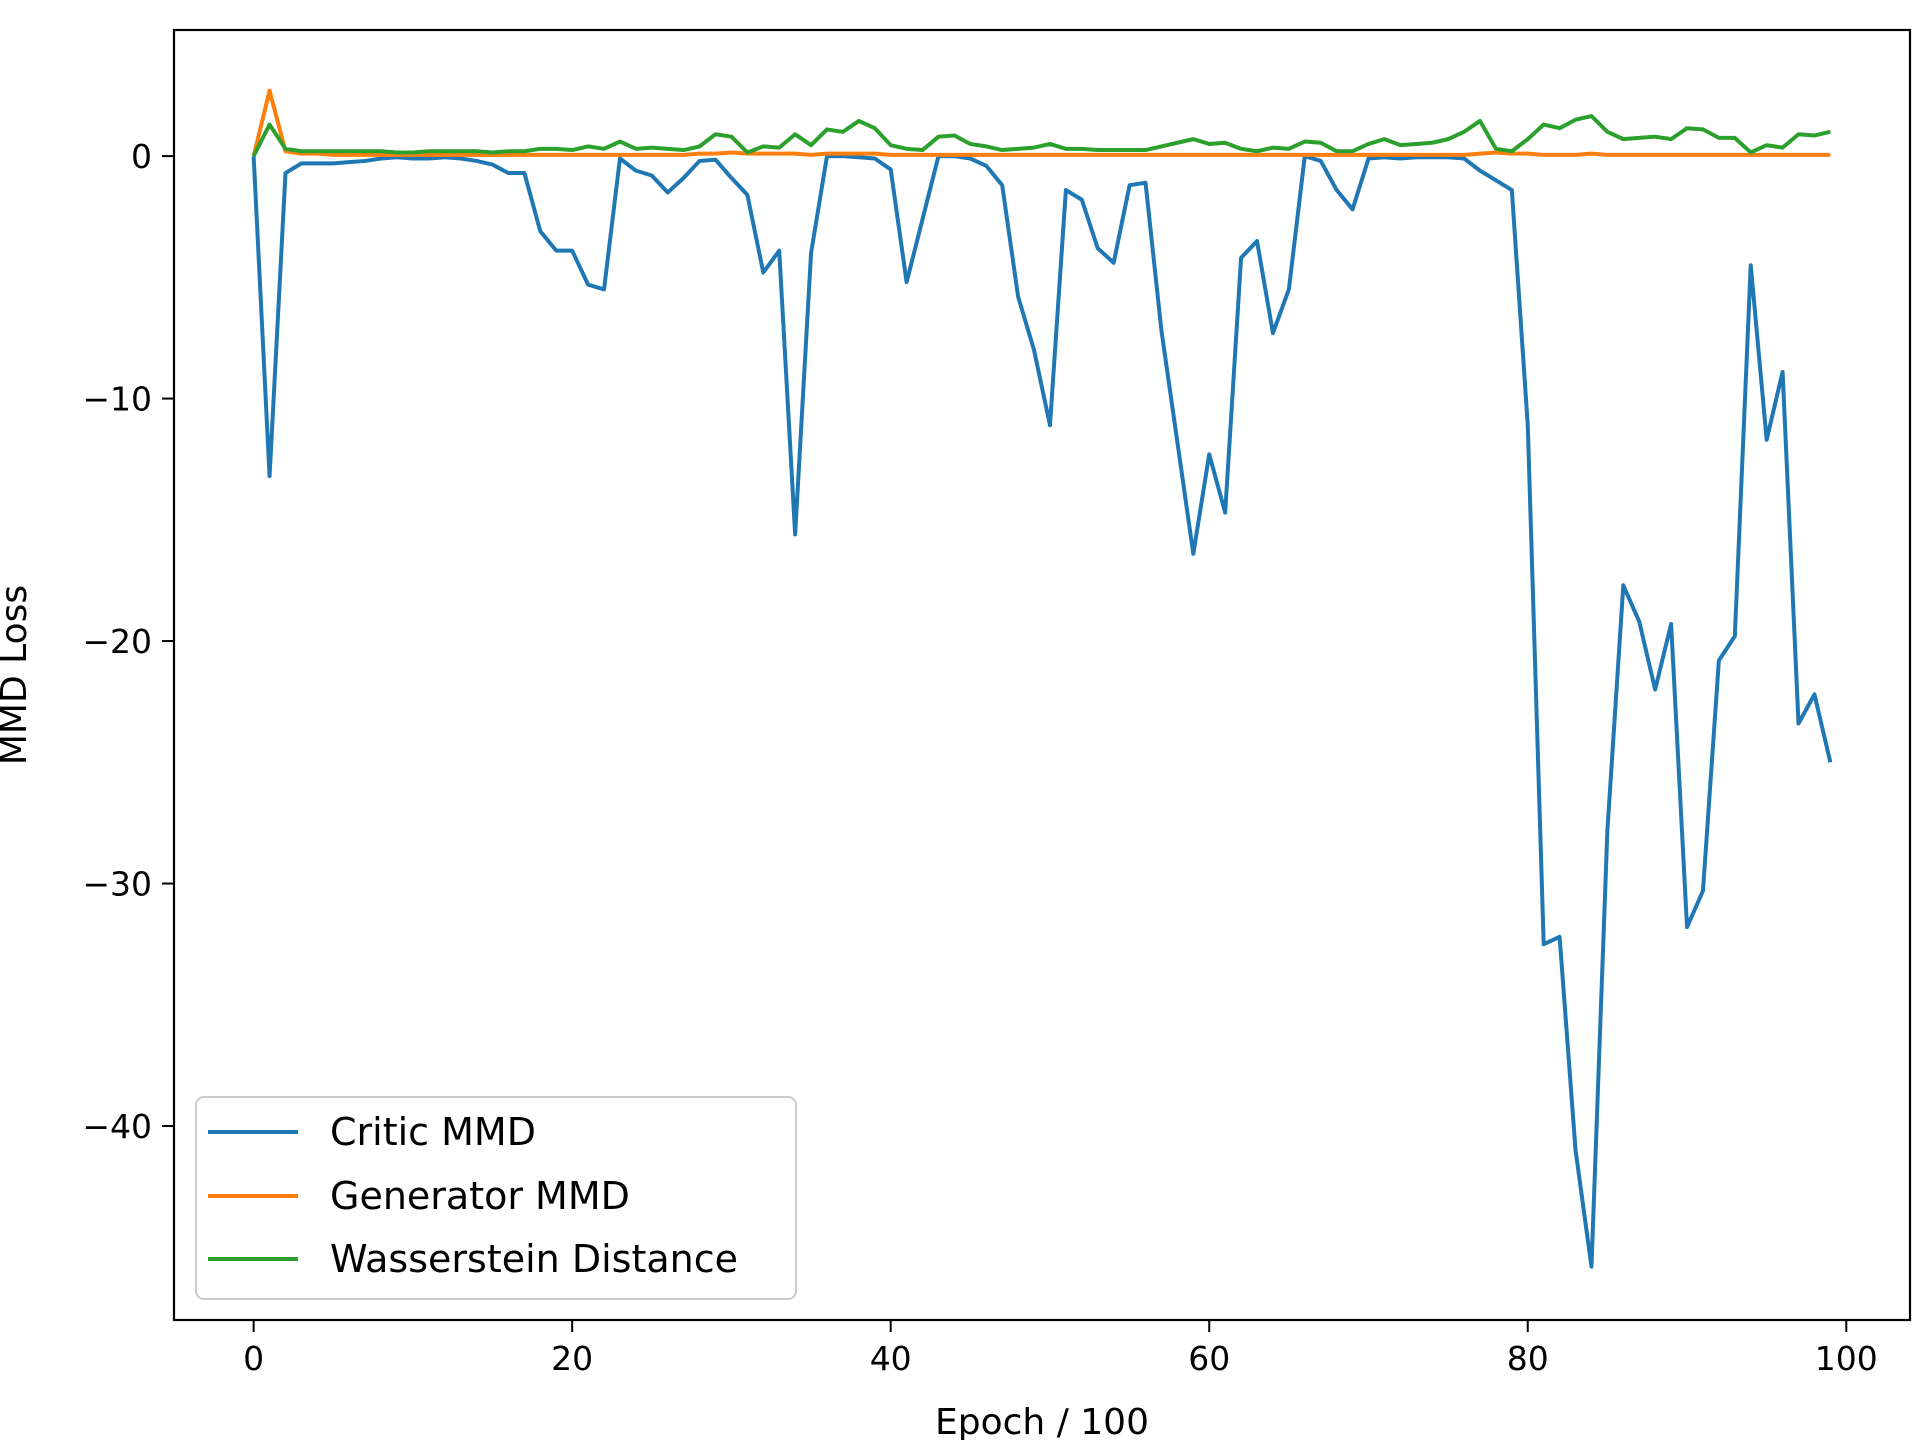  Describe the element at coordinates (141, 156) in the screenshot. I see `y-tick-label: 0` at that location.